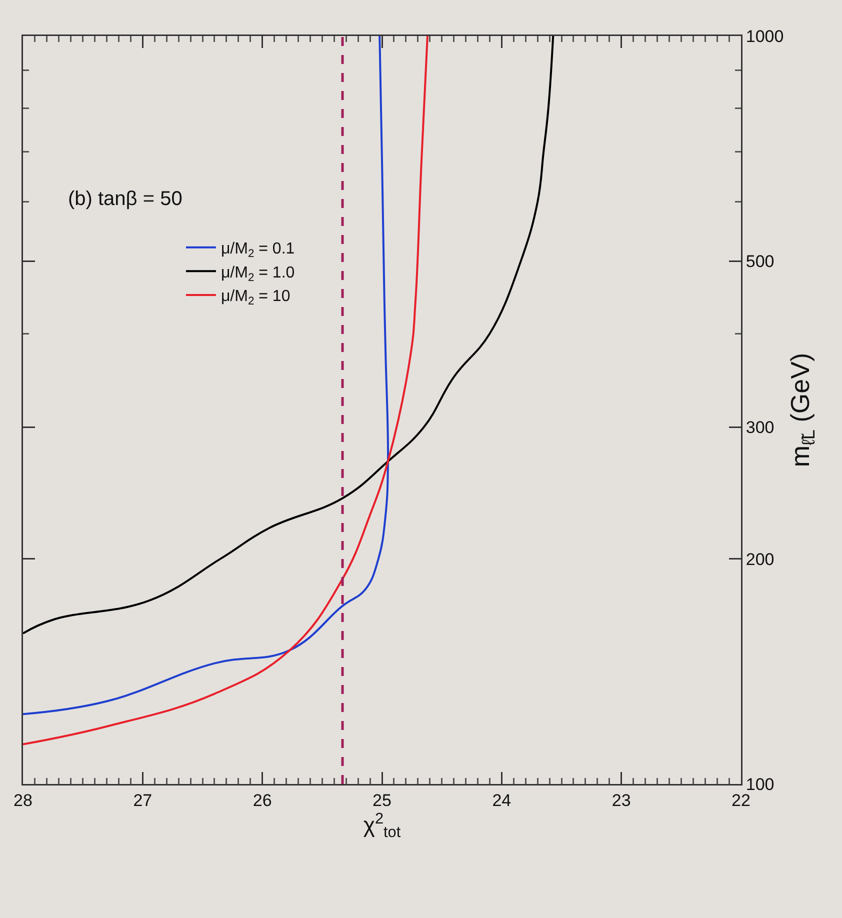  What do you see at coordinates (760, 559) in the screenshot?
I see `y-tick-label: 200` at bounding box center [760, 559].